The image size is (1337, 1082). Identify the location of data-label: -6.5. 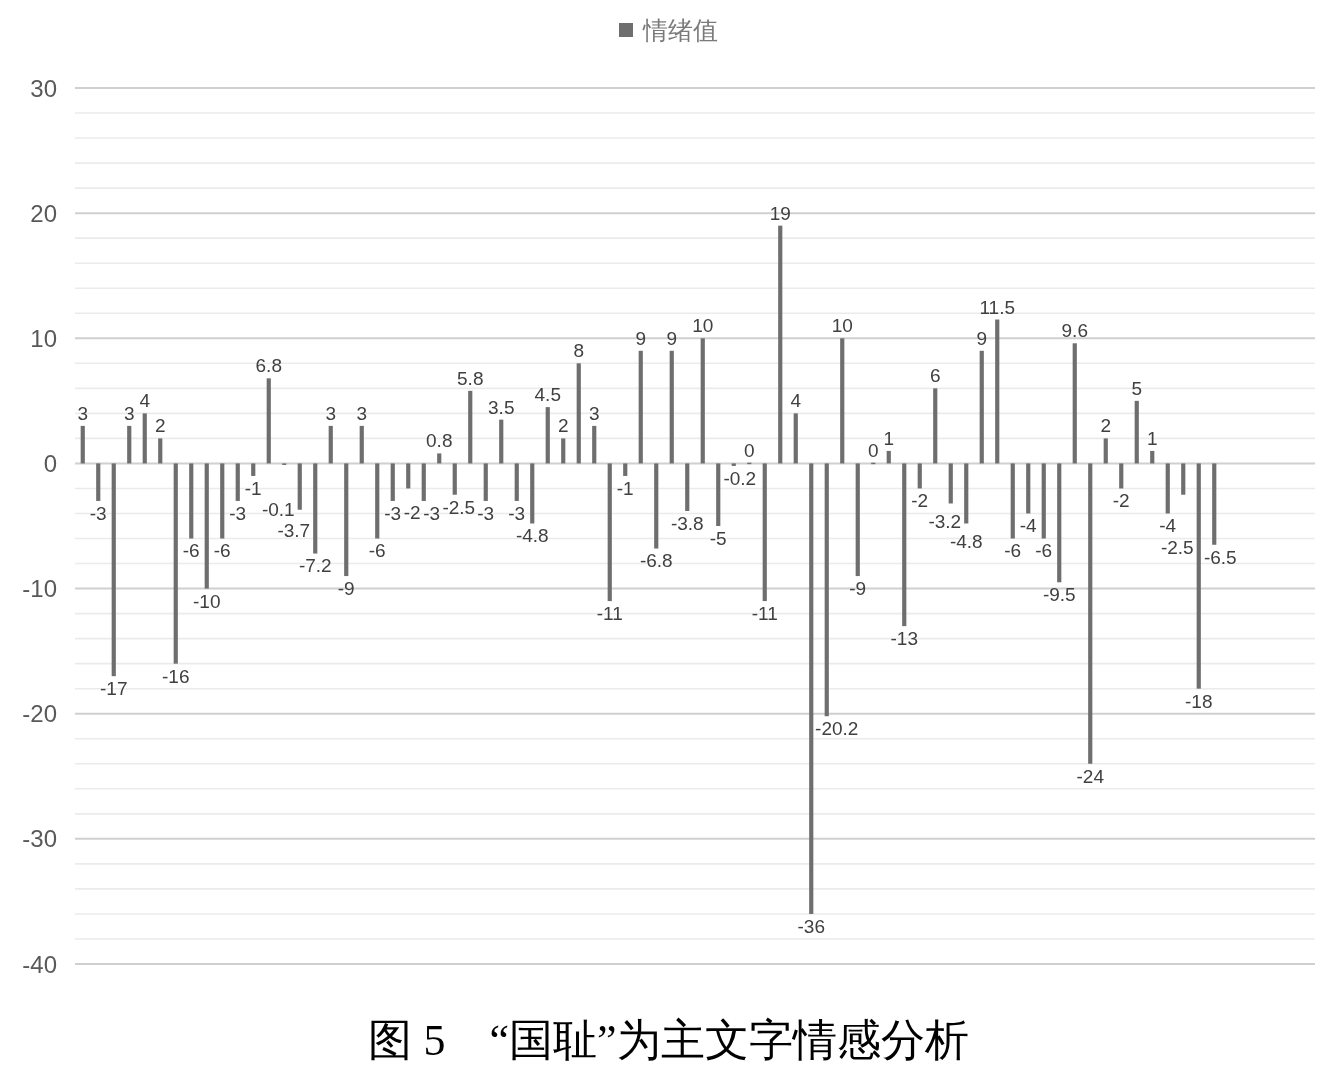
(1220, 557).